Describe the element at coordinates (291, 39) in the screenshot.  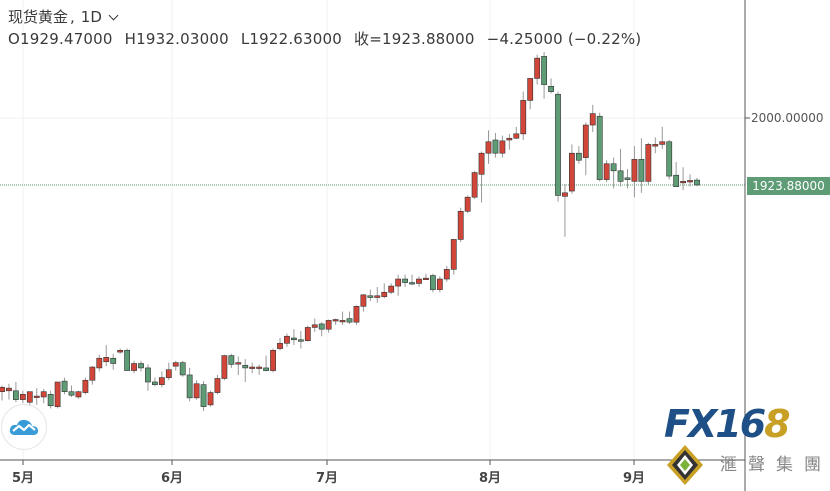
I see `low-value: L1922.63000` at that location.